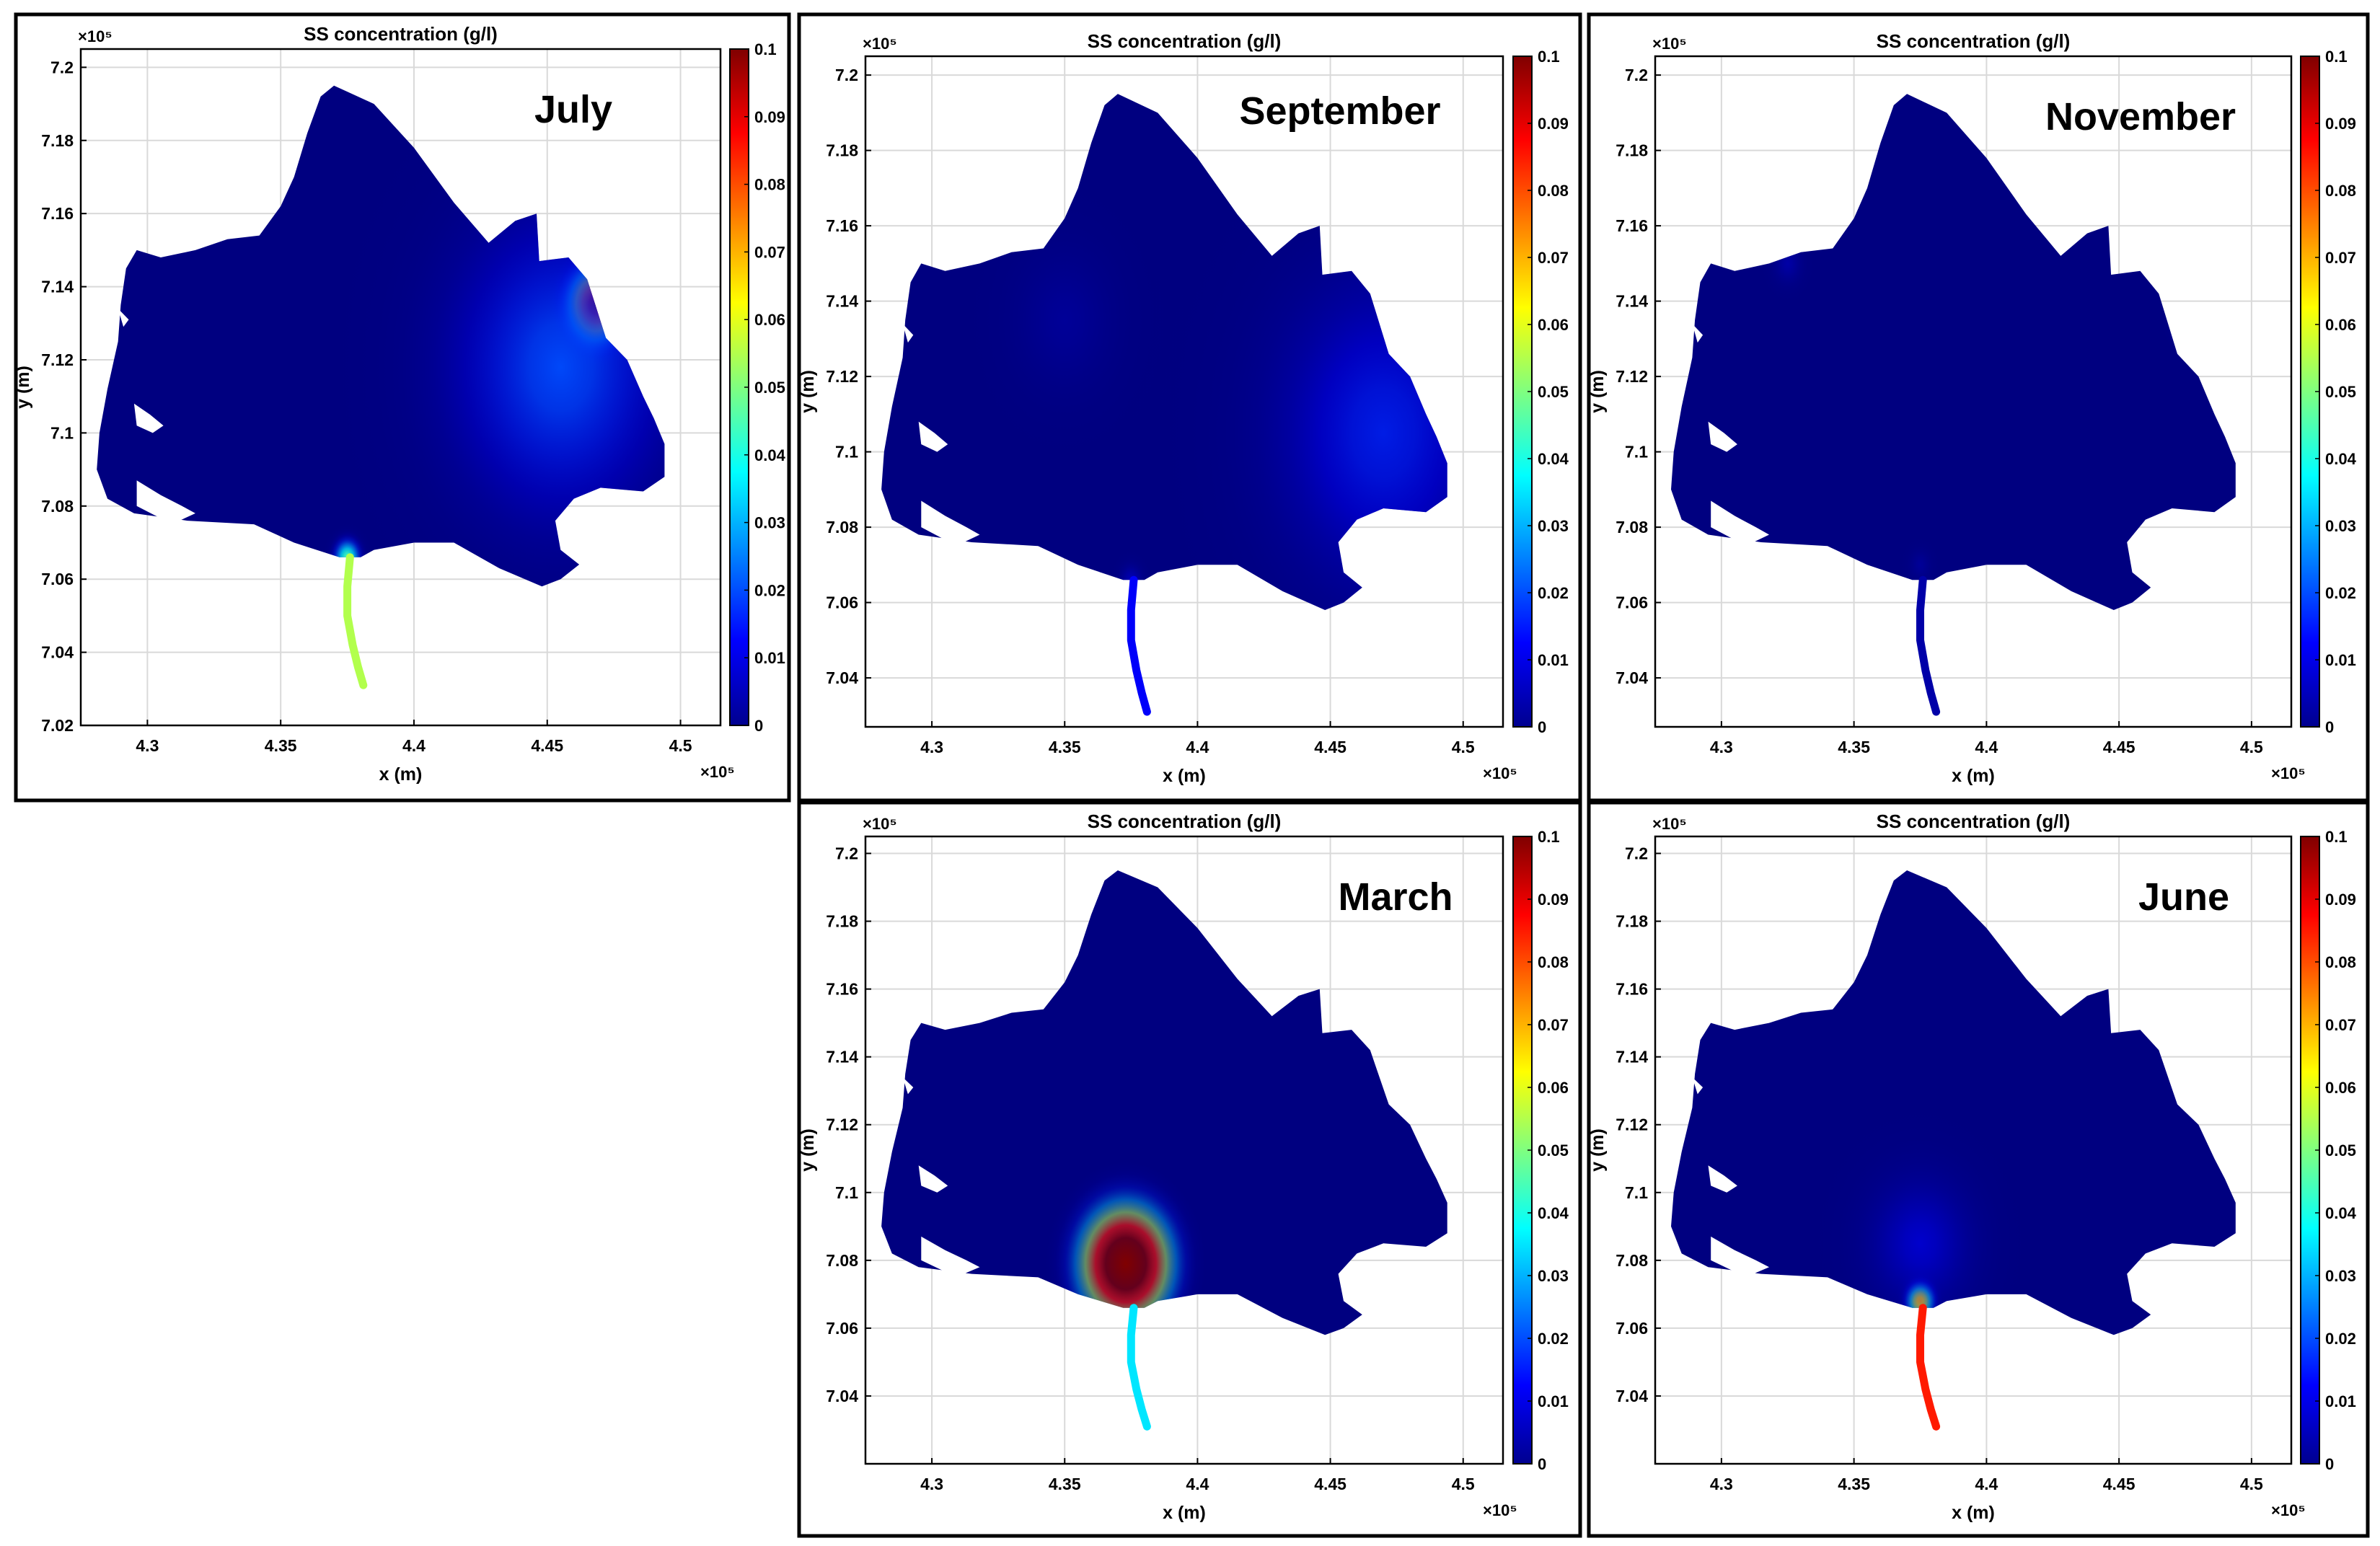 The width and height of the screenshot is (2380, 1546). Describe the element at coordinates (1395, 897) in the screenshot. I see `month-label: March` at that location.